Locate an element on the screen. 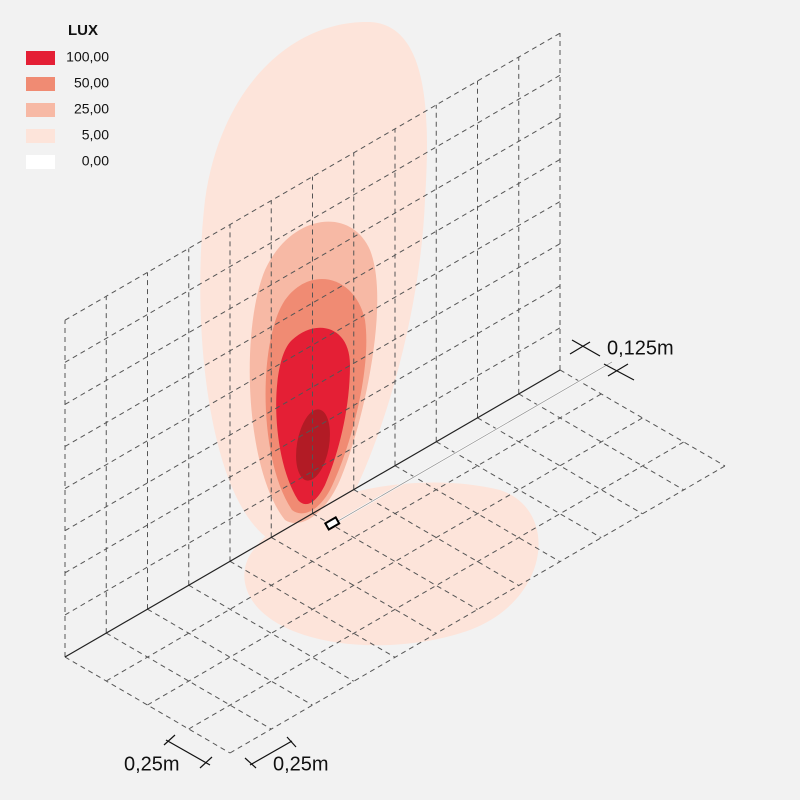  legend-label: 25,00 is located at coordinates (91, 109).